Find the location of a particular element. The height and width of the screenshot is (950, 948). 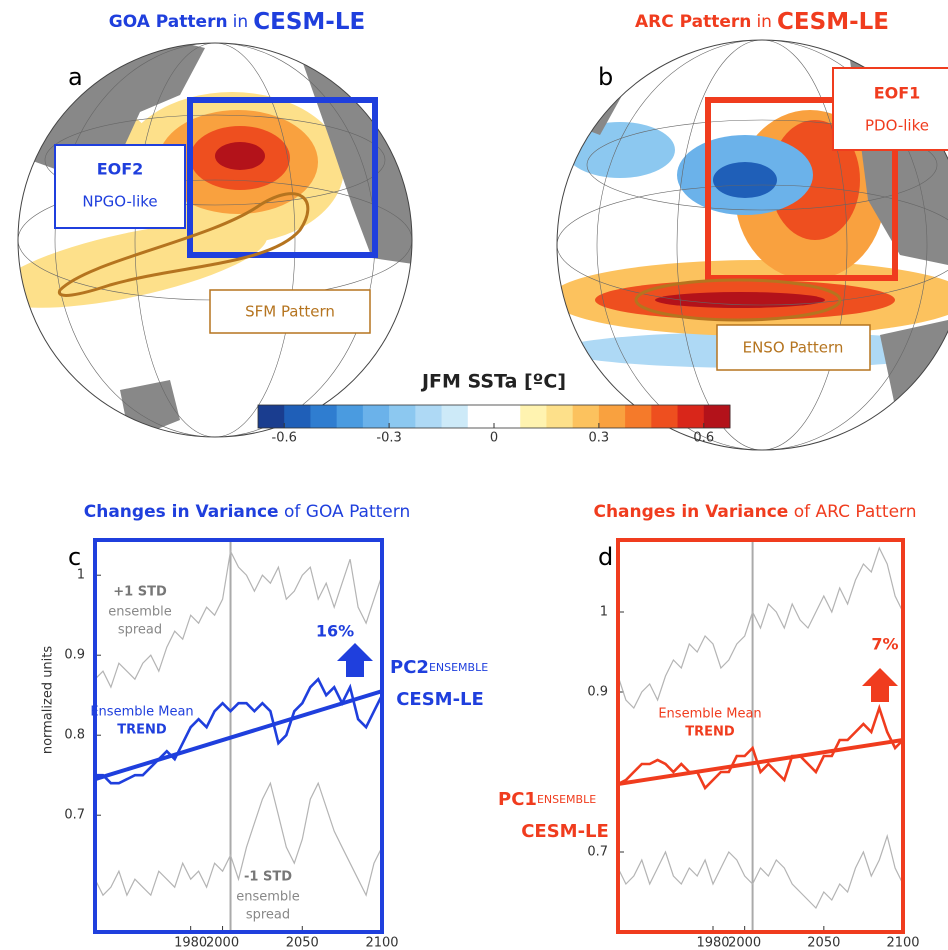

pattern-label: SFM Pattern is located at coordinates (290, 312).